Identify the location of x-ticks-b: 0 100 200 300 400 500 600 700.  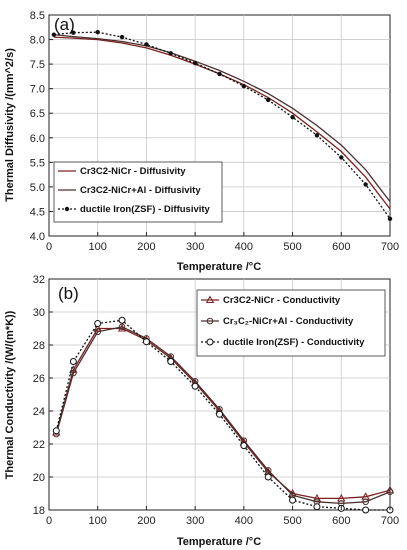
(222, 516).